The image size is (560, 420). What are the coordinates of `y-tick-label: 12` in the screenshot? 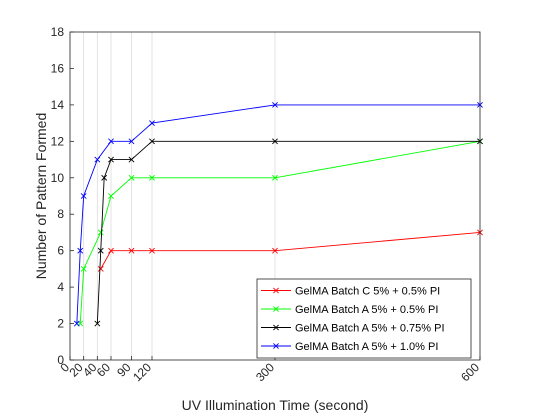 It's located at (58, 141).